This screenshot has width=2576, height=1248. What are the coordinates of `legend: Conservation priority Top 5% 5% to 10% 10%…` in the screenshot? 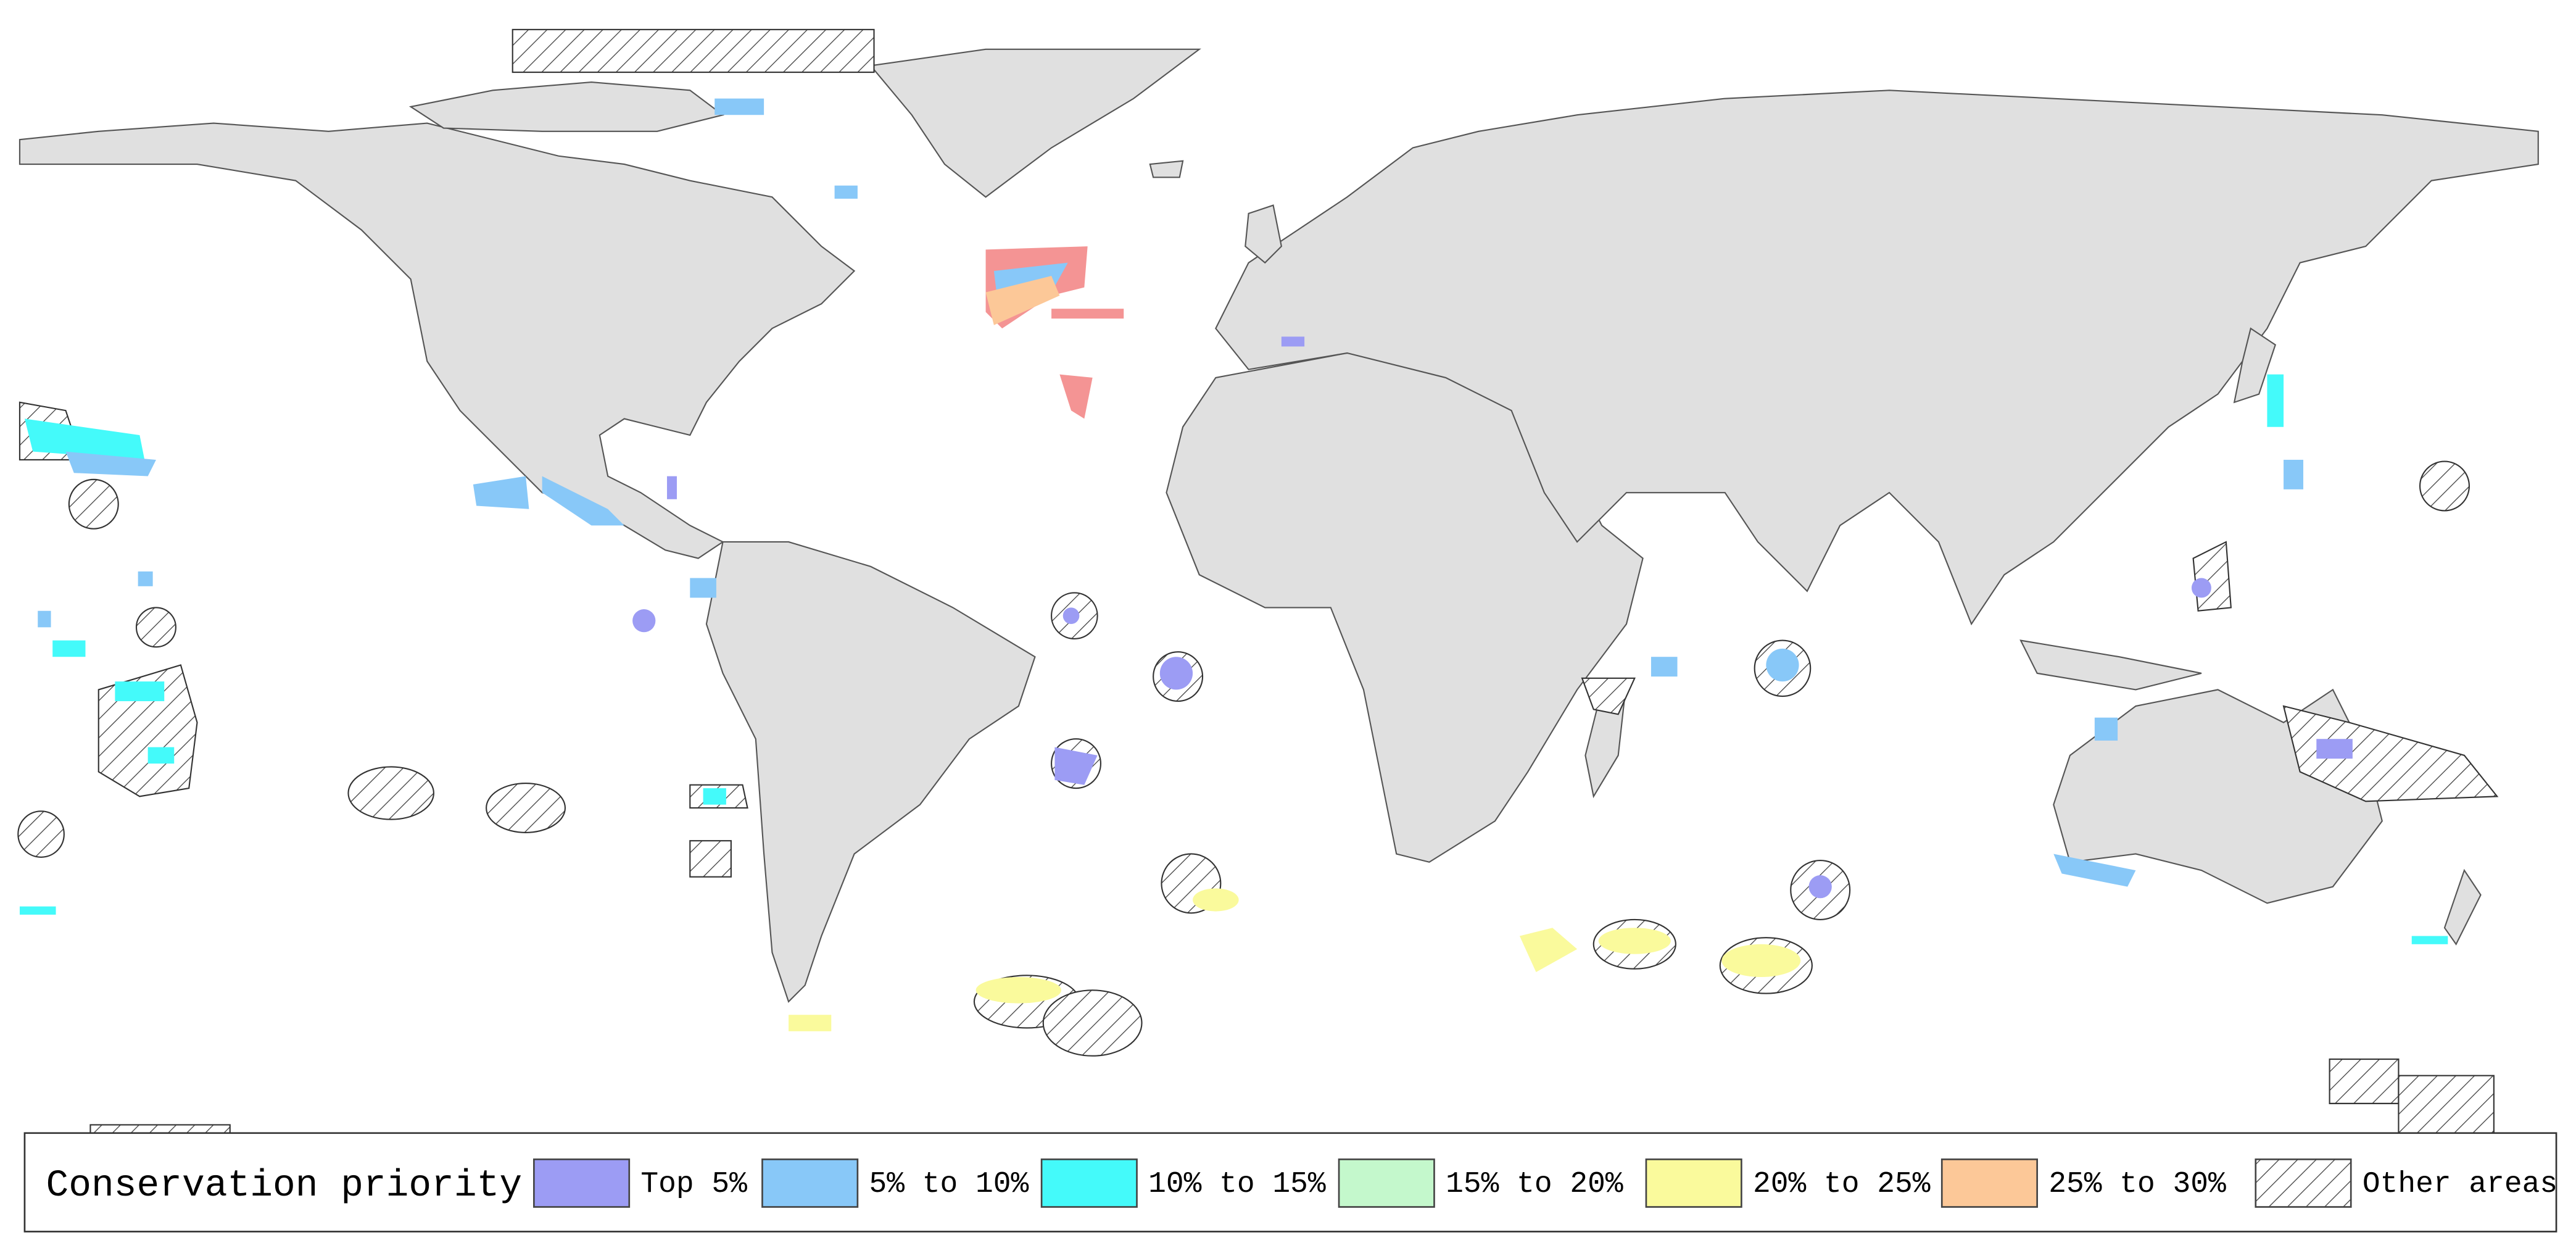 It's located at (1290, 1182).